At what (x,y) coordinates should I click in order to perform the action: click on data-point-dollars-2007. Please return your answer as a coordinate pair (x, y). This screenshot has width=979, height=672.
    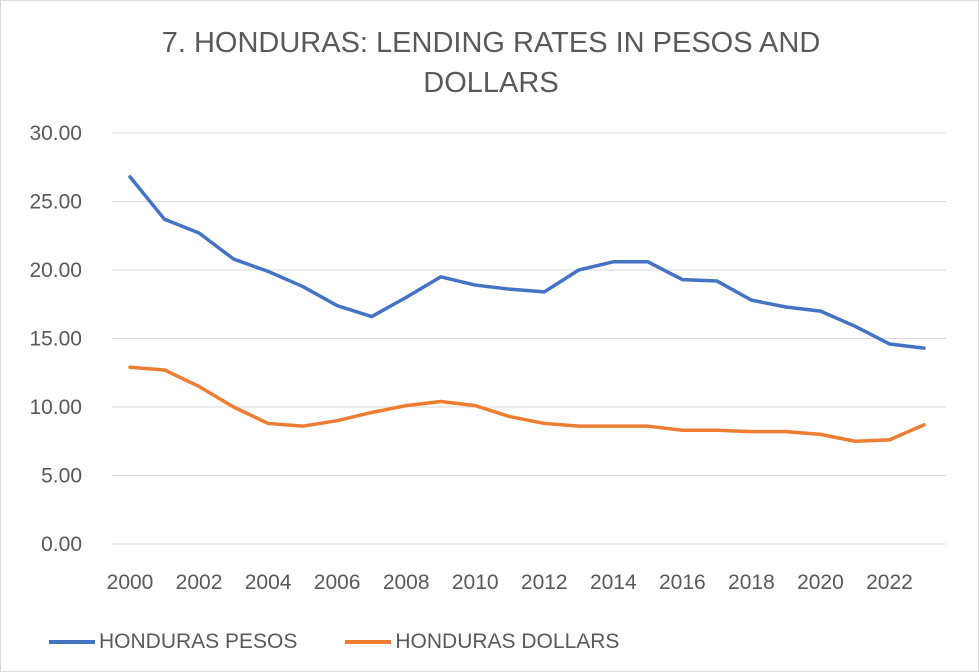
    Looking at the image, I should click on (372, 412).